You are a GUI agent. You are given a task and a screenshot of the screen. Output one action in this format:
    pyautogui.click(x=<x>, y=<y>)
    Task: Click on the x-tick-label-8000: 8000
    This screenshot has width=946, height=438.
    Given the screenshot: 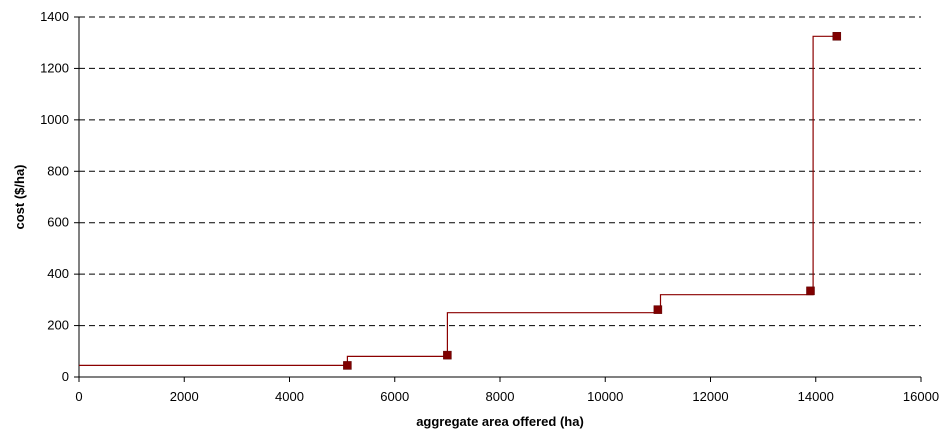 What is the action you would take?
    pyautogui.click(x=500, y=396)
    